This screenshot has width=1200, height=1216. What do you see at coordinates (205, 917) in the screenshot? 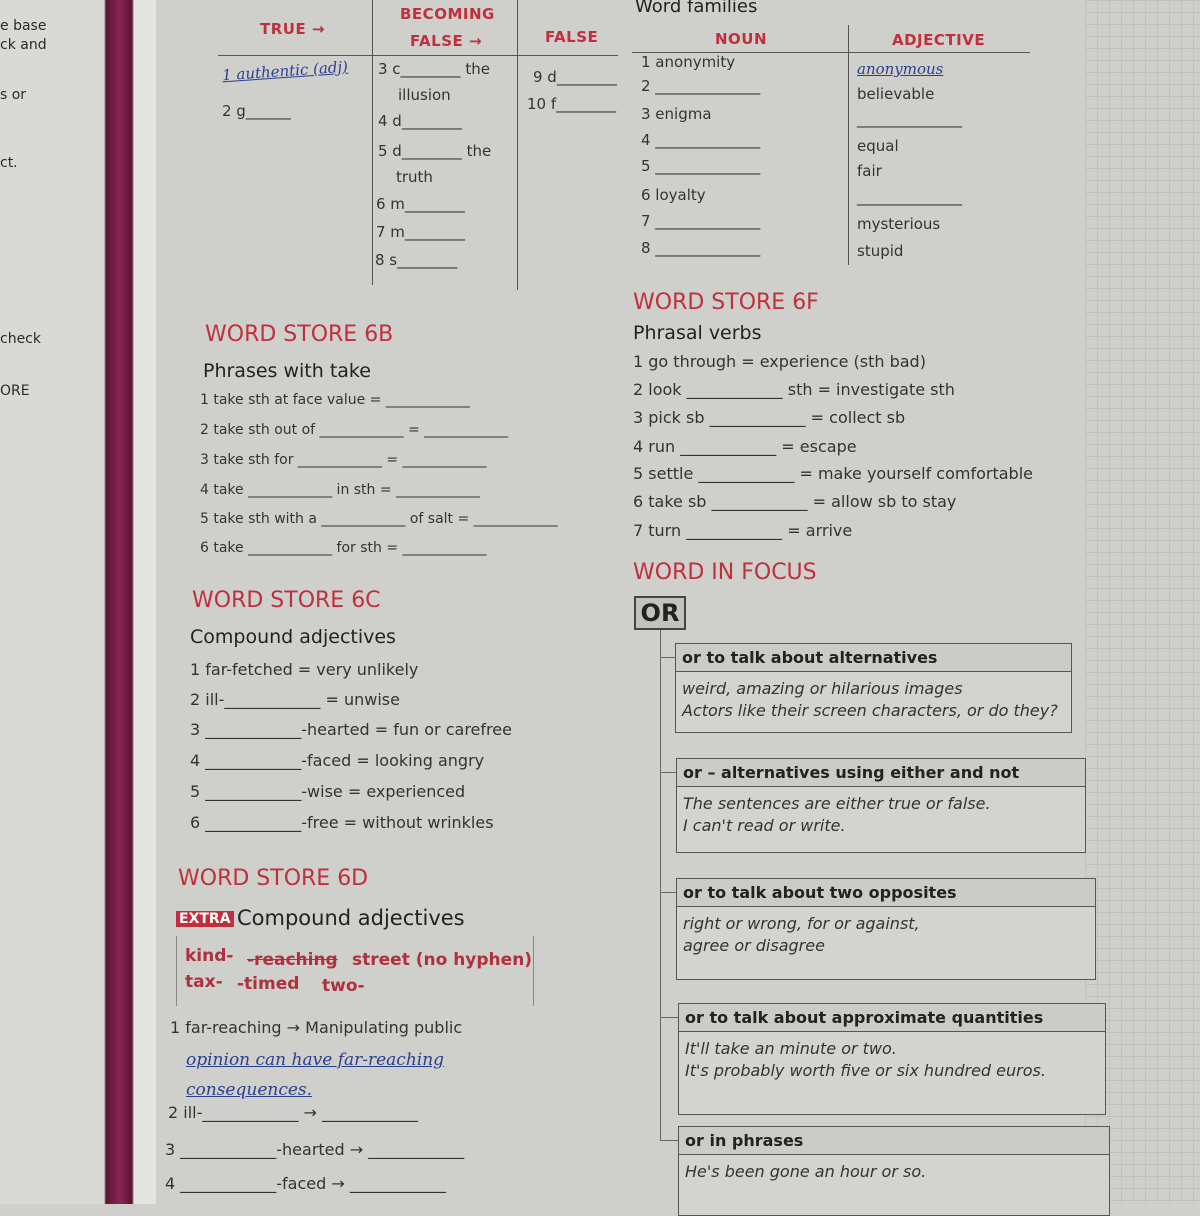
I see `extra-badge: EXTRA` at bounding box center [205, 917].